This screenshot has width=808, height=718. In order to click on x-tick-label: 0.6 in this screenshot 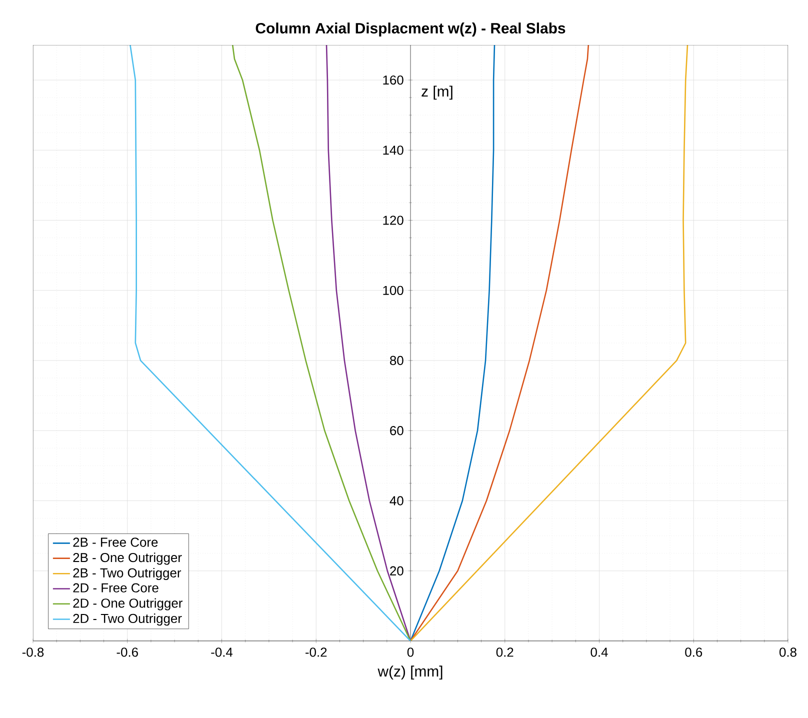, I will do `click(693, 652)`.